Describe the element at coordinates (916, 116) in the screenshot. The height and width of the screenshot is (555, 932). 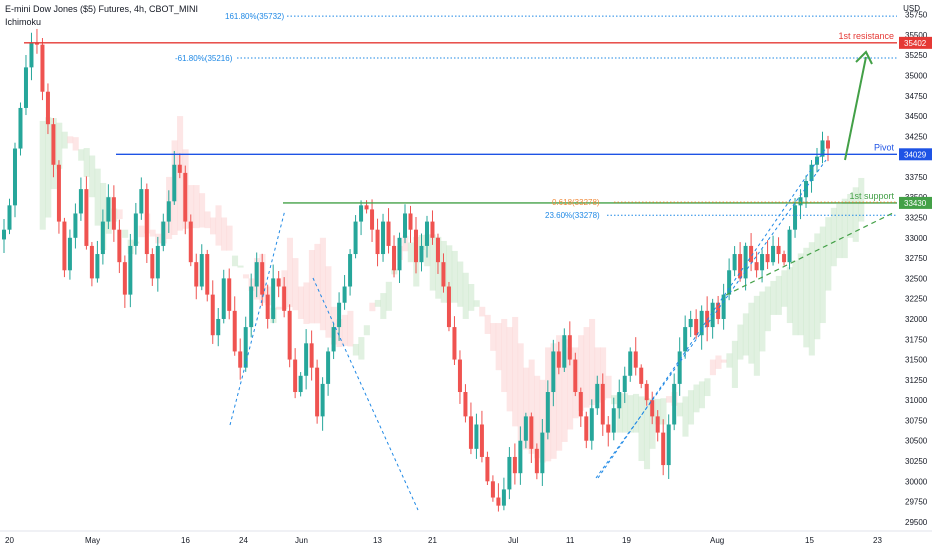
I see `y-tick-label: 34500` at that location.